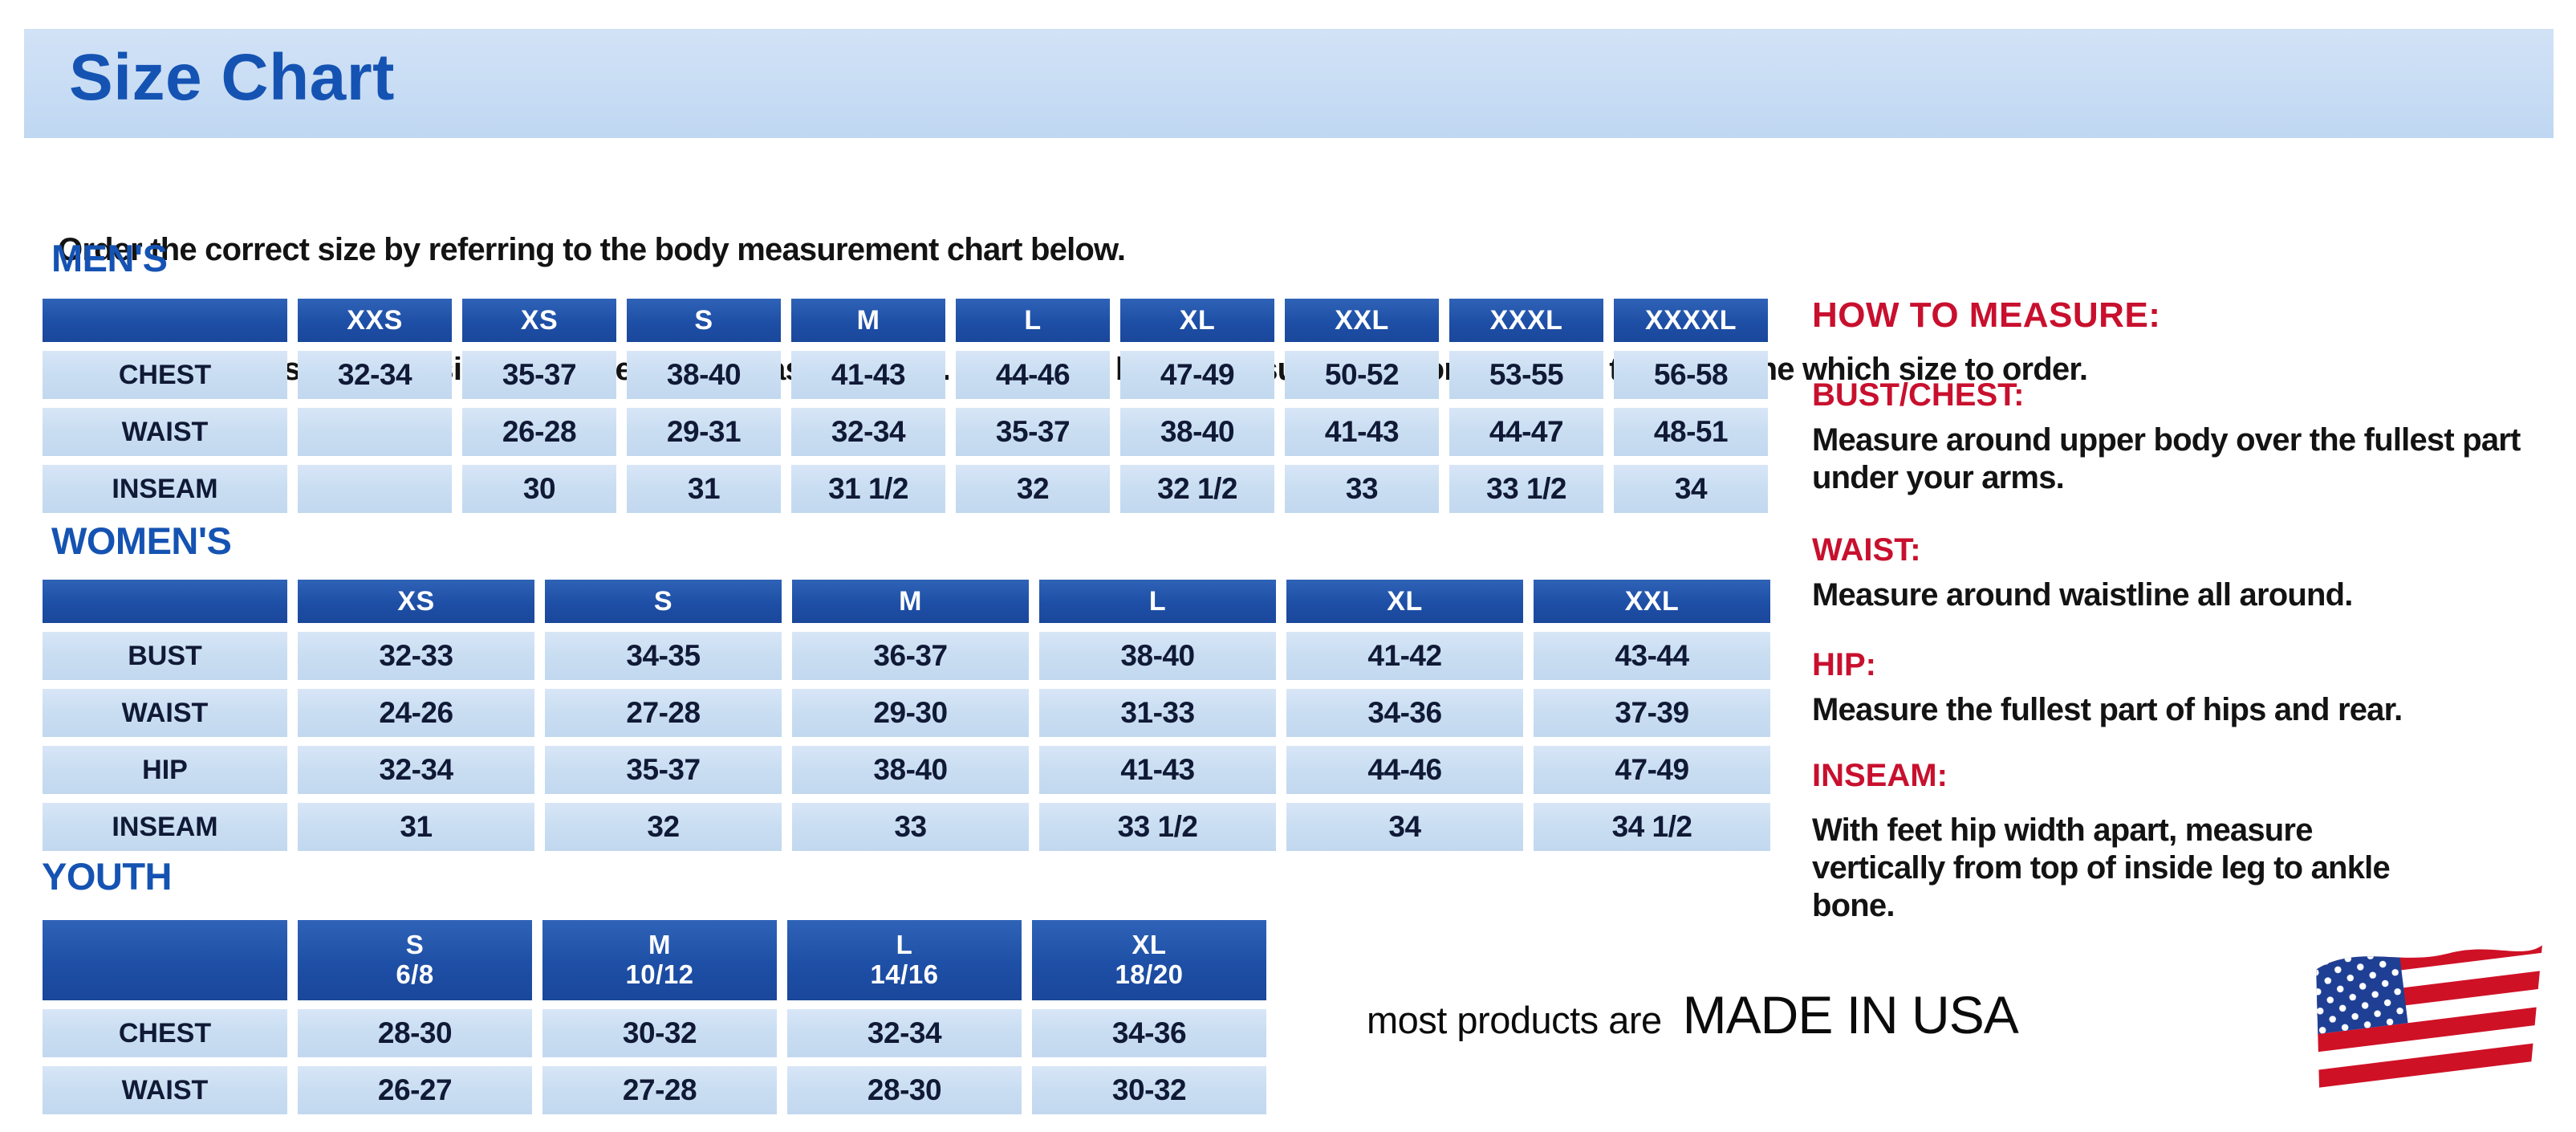 The width and height of the screenshot is (2576, 1132). I want to click on size-cell: 26-28, so click(539, 432).